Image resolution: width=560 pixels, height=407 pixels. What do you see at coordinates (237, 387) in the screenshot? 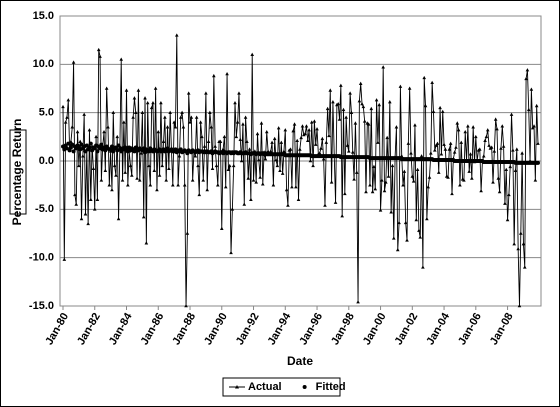
I see `legend-marker` at bounding box center [237, 387].